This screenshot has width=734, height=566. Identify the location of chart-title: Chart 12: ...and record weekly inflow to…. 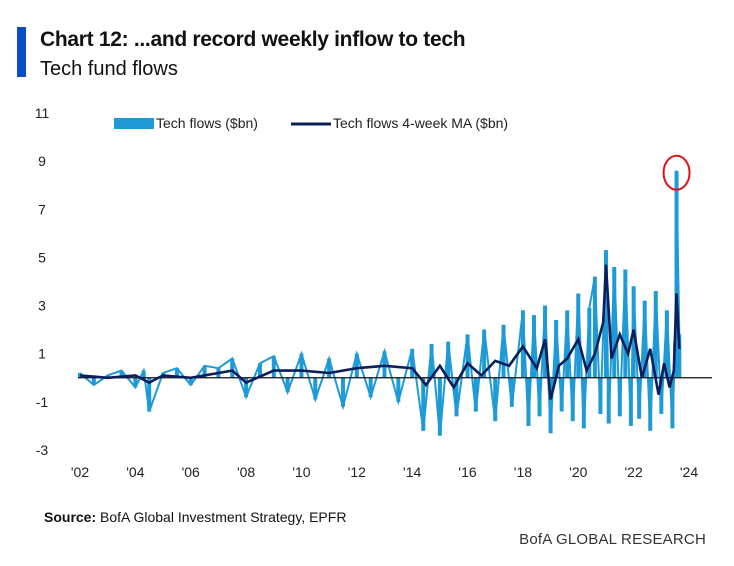
(253, 39).